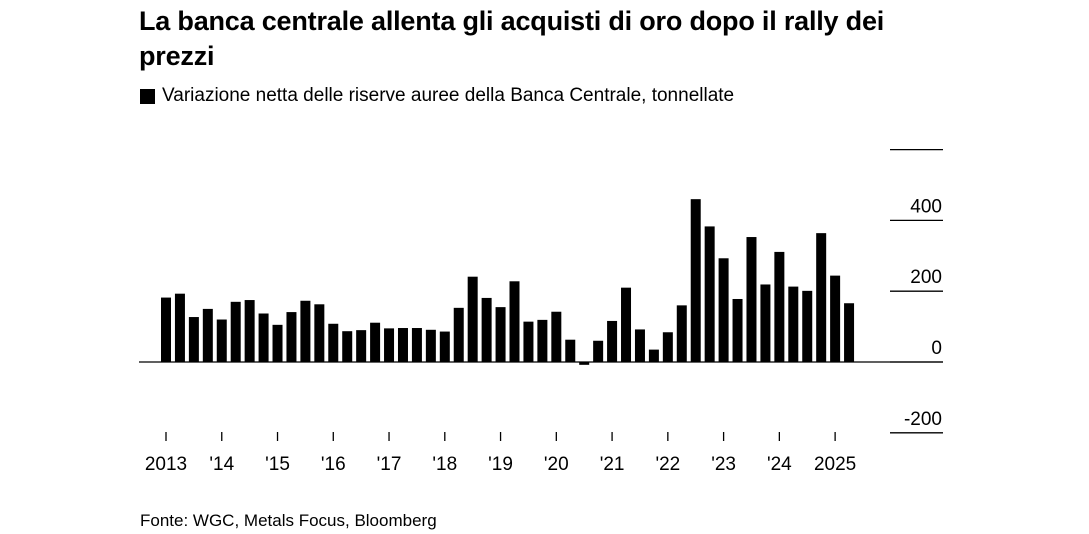 Image resolution: width=1089 pixels, height=534 pixels. Describe the element at coordinates (936, 348) in the screenshot. I see `y-tick-label: 0` at that location.